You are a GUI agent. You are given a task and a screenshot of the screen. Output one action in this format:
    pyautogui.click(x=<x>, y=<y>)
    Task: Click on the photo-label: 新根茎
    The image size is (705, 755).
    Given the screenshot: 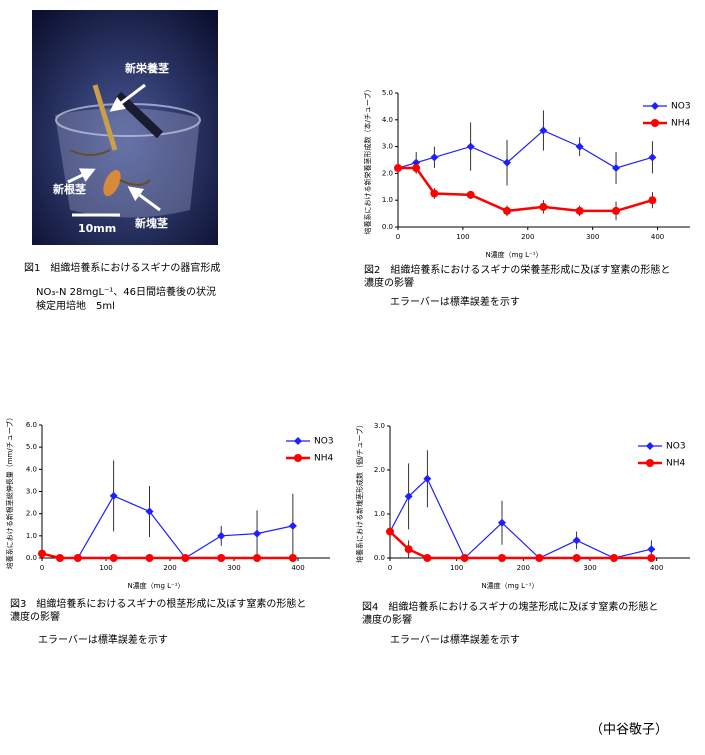 What is the action you would take?
    pyautogui.click(x=69, y=189)
    